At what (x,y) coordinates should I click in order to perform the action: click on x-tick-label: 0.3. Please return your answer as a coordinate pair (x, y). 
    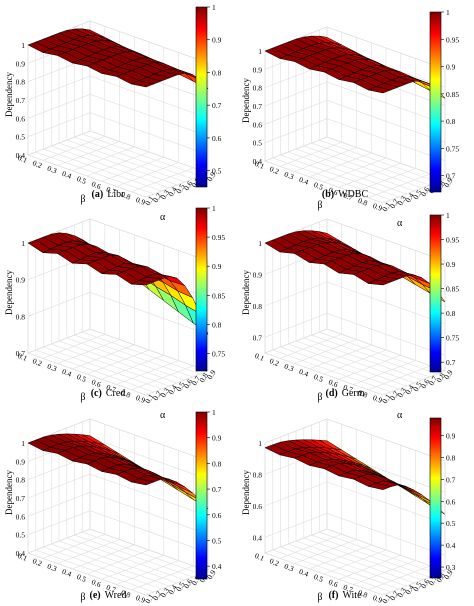
    Looking at the image, I should click on (289, 175).